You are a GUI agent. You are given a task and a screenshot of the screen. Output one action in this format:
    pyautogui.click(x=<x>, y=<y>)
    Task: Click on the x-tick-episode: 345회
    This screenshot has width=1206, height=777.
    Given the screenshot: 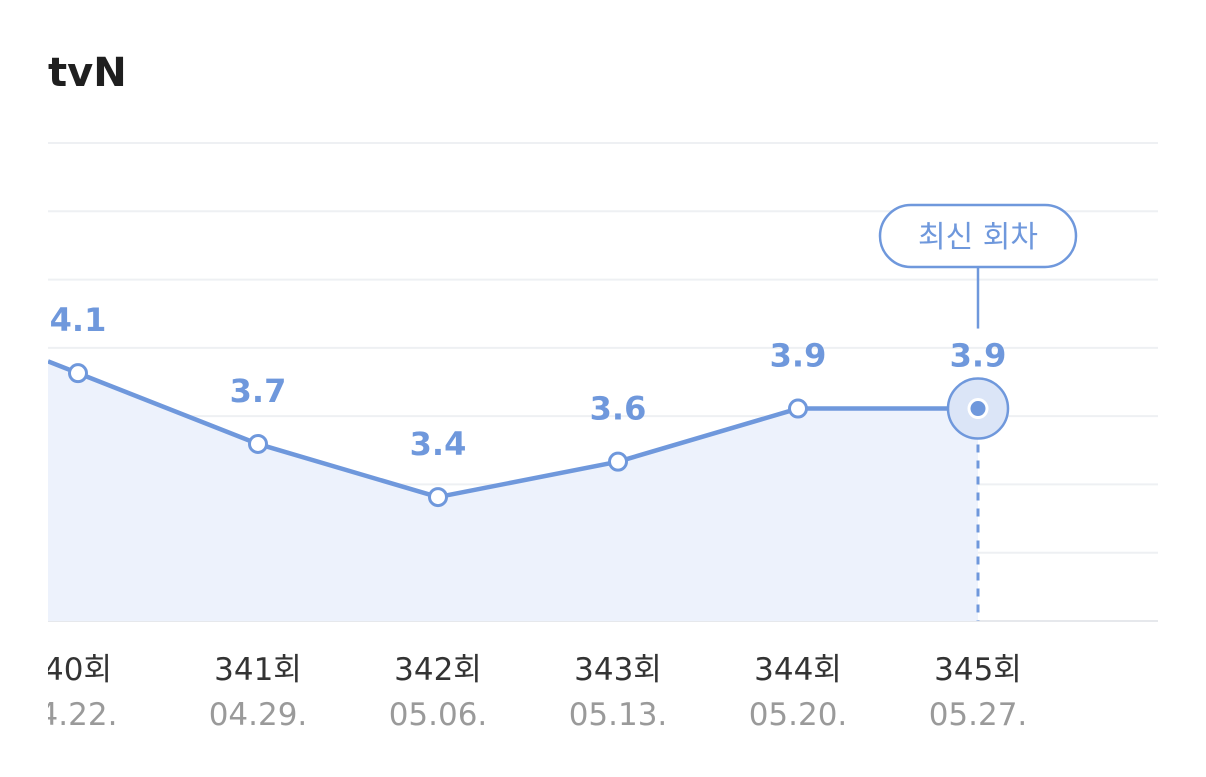 What is the action you would take?
    pyautogui.click(x=978, y=670)
    